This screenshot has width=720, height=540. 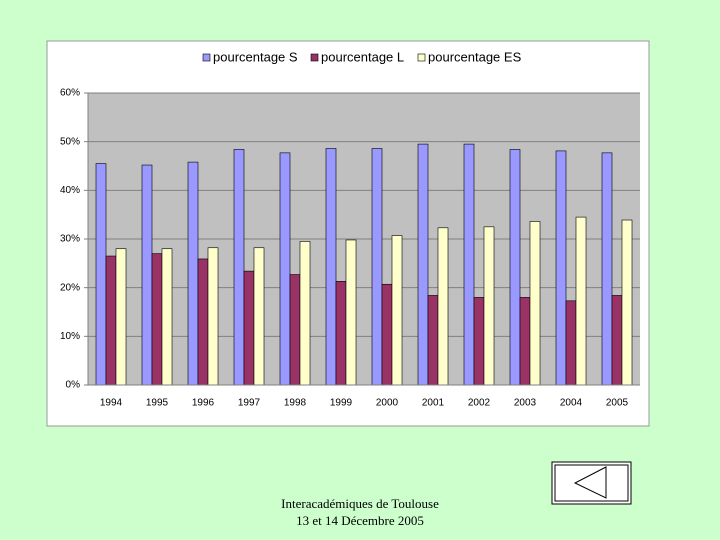 What do you see at coordinates (571, 403) in the screenshot?
I see `x-tick-label: 2004` at bounding box center [571, 403].